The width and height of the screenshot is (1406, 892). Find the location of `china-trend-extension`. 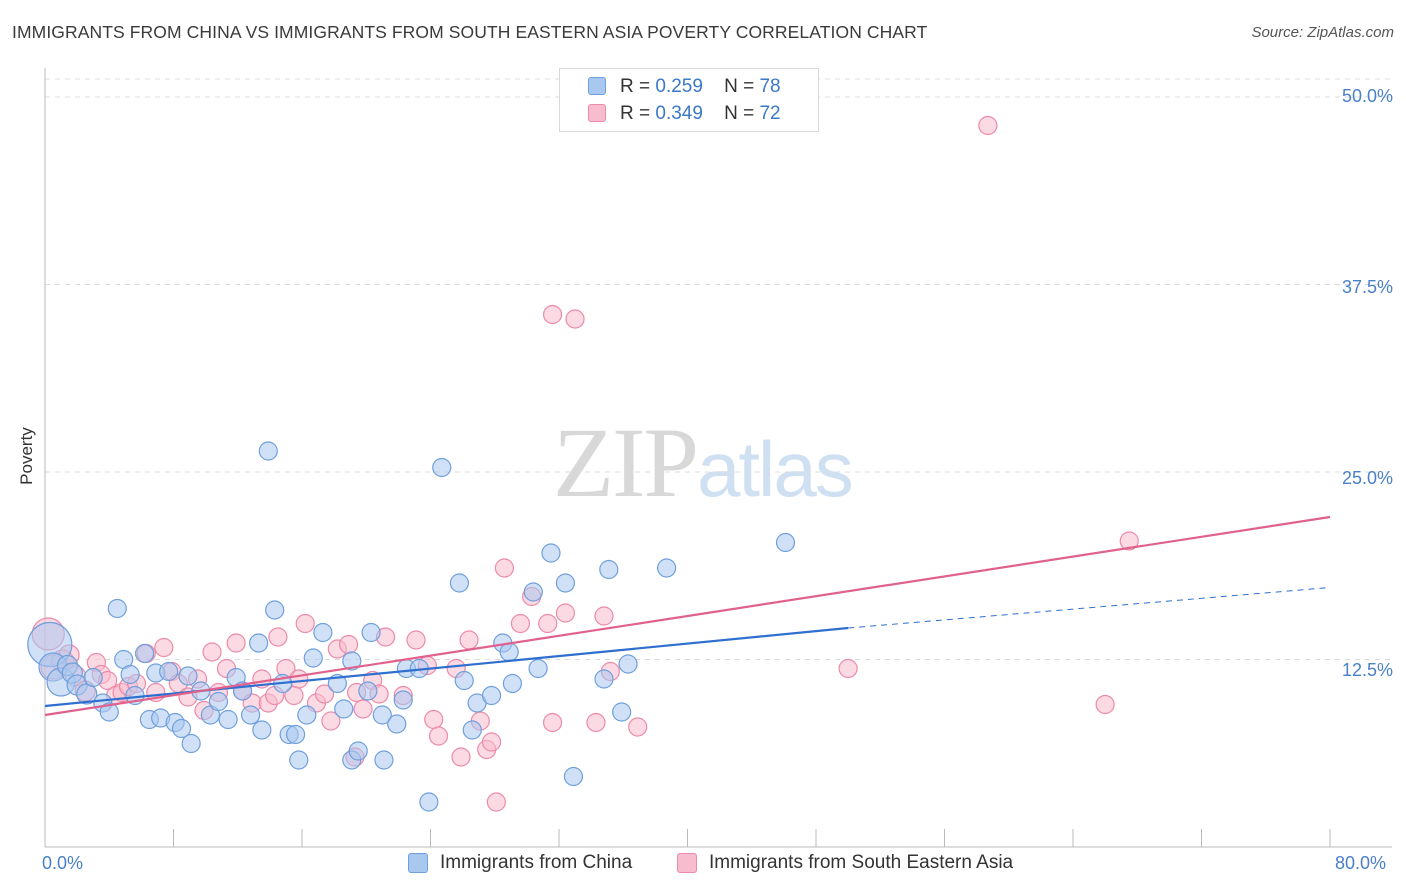

china-trend-extension is located at coordinates (1089, 608).